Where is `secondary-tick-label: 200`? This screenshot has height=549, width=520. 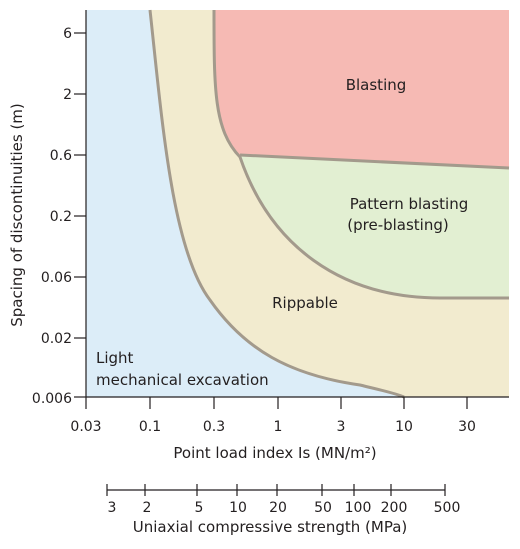 secondary-tick-label: 200 is located at coordinates (394, 508).